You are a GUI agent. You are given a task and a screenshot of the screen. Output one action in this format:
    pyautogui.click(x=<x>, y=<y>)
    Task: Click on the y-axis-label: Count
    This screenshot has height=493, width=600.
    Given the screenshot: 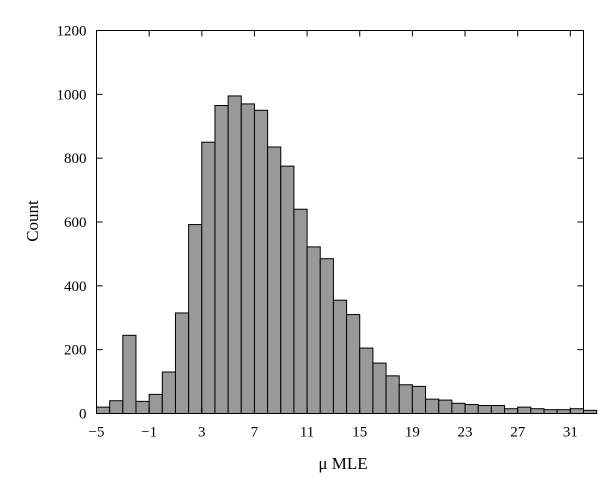 What is the action you would take?
    pyautogui.click(x=32, y=221)
    